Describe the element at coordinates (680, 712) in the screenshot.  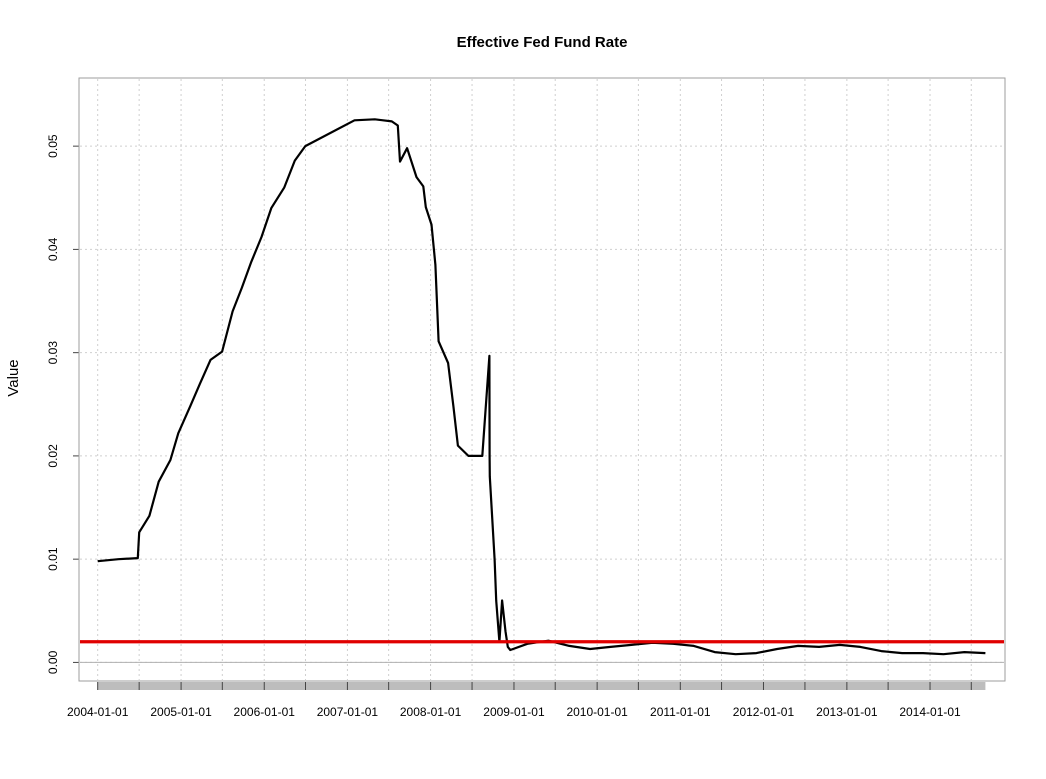
I see `x-tick-label: 2011-01-01` at that location.